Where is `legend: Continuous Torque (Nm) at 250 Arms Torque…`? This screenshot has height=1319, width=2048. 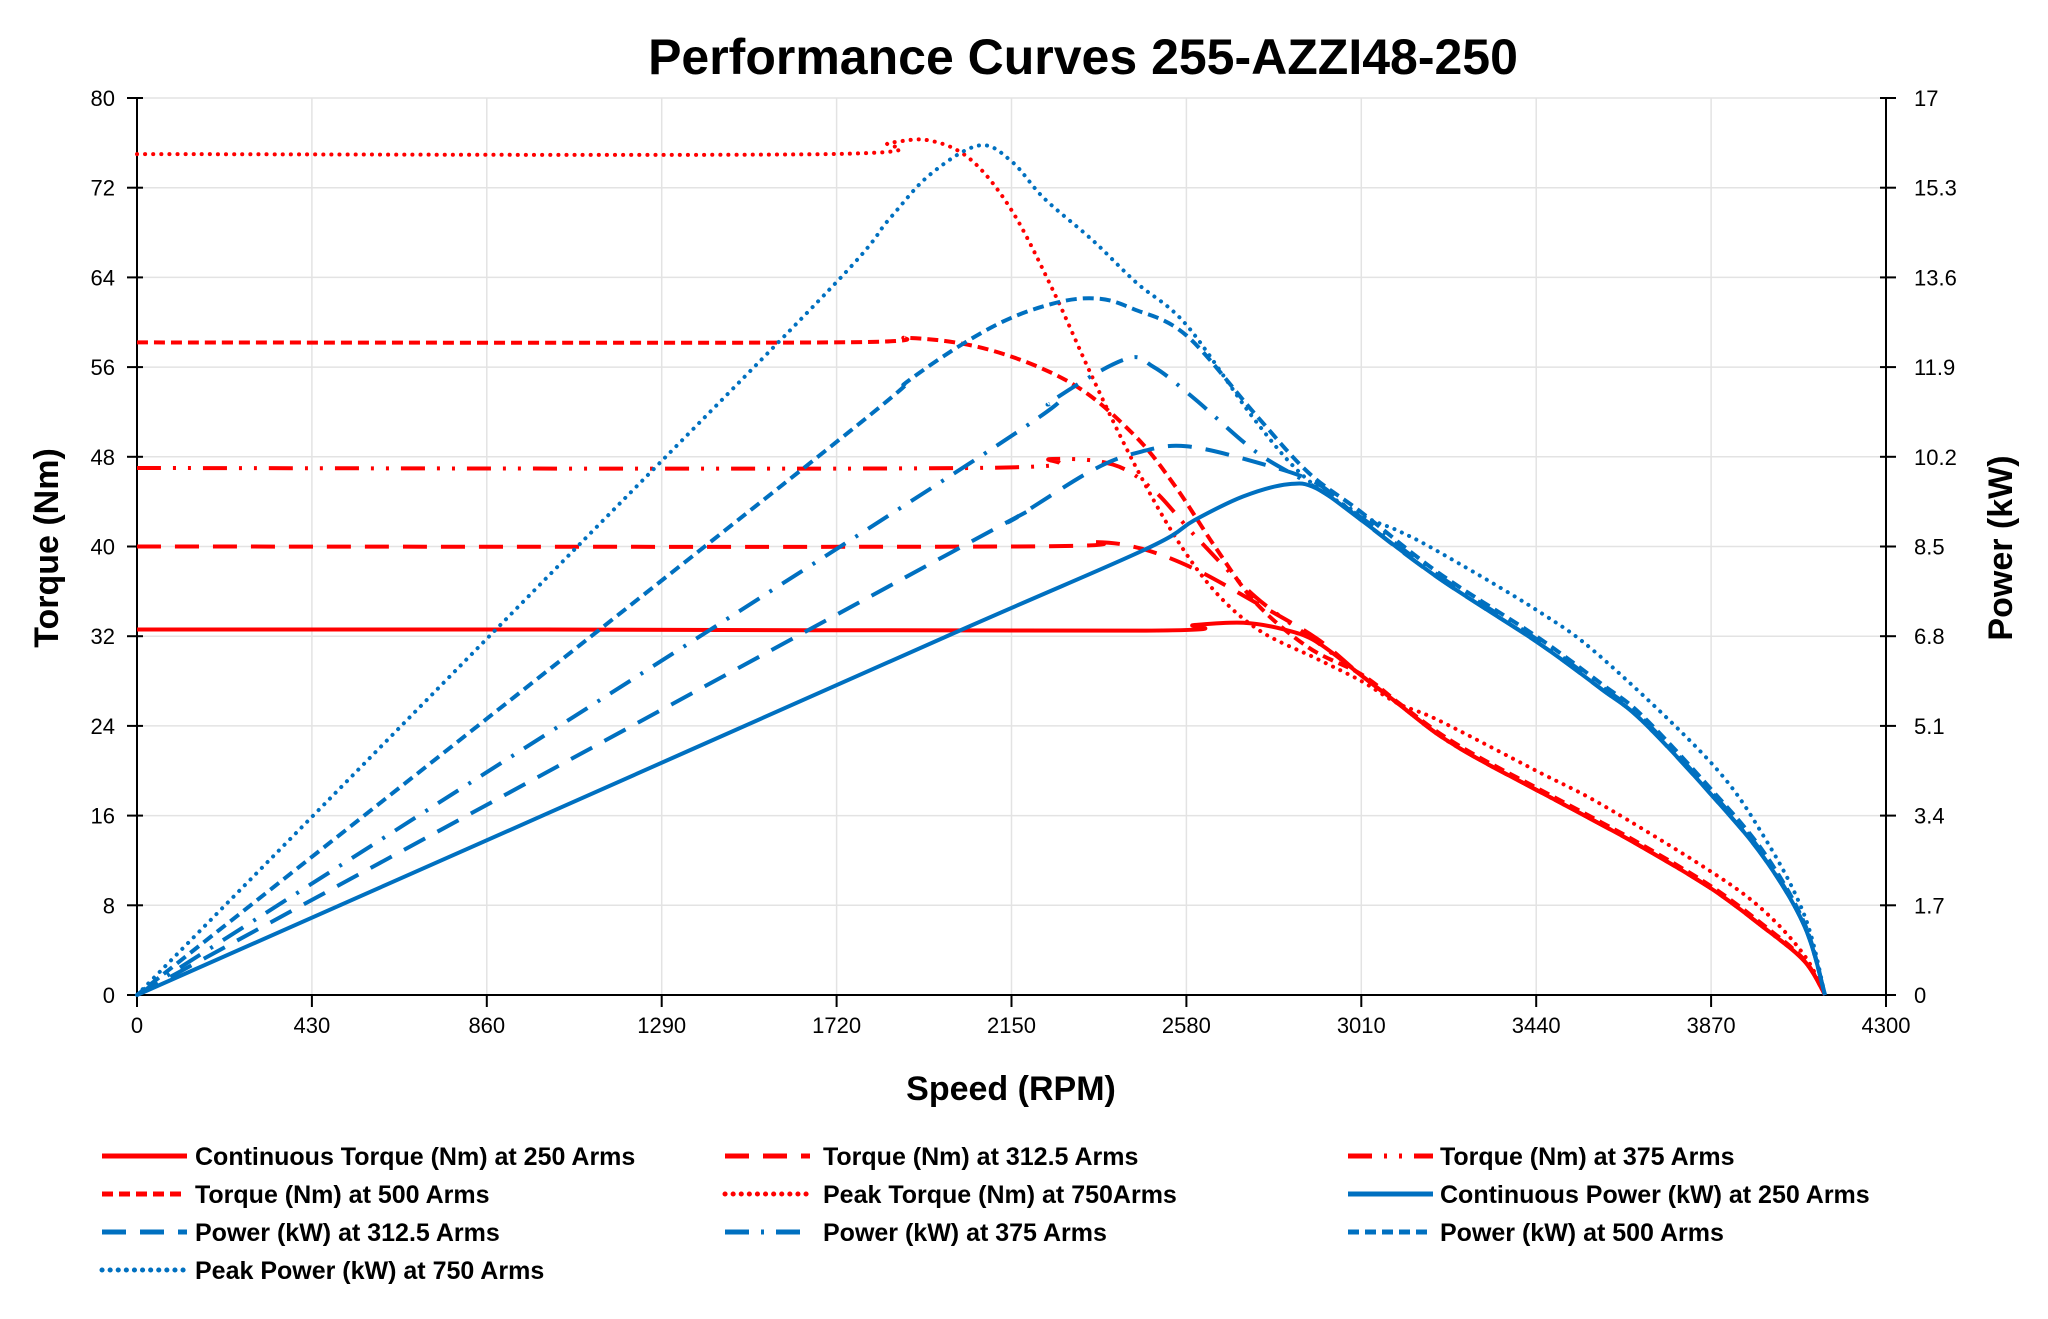 legend: Continuous Torque (Nm) at 250 Arms Torque… is located at coordinates (984, 1214).